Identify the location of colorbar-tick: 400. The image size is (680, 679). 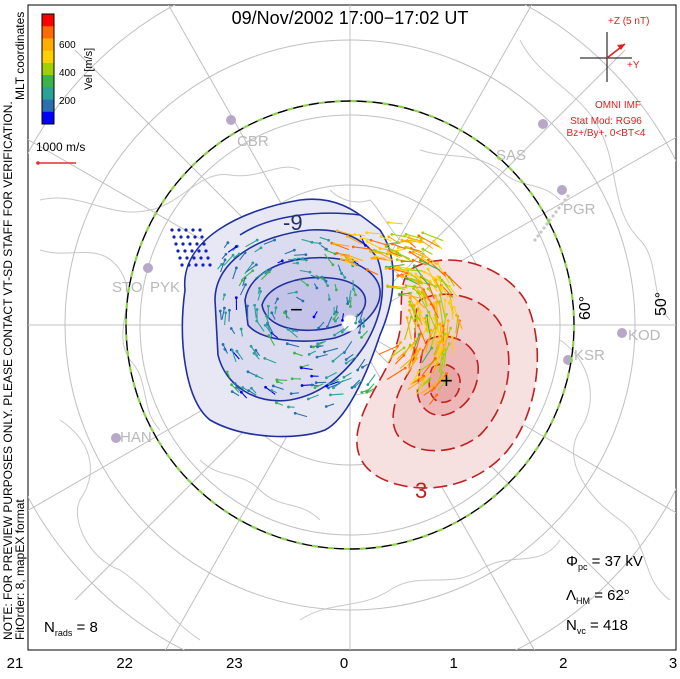
(67, 73).